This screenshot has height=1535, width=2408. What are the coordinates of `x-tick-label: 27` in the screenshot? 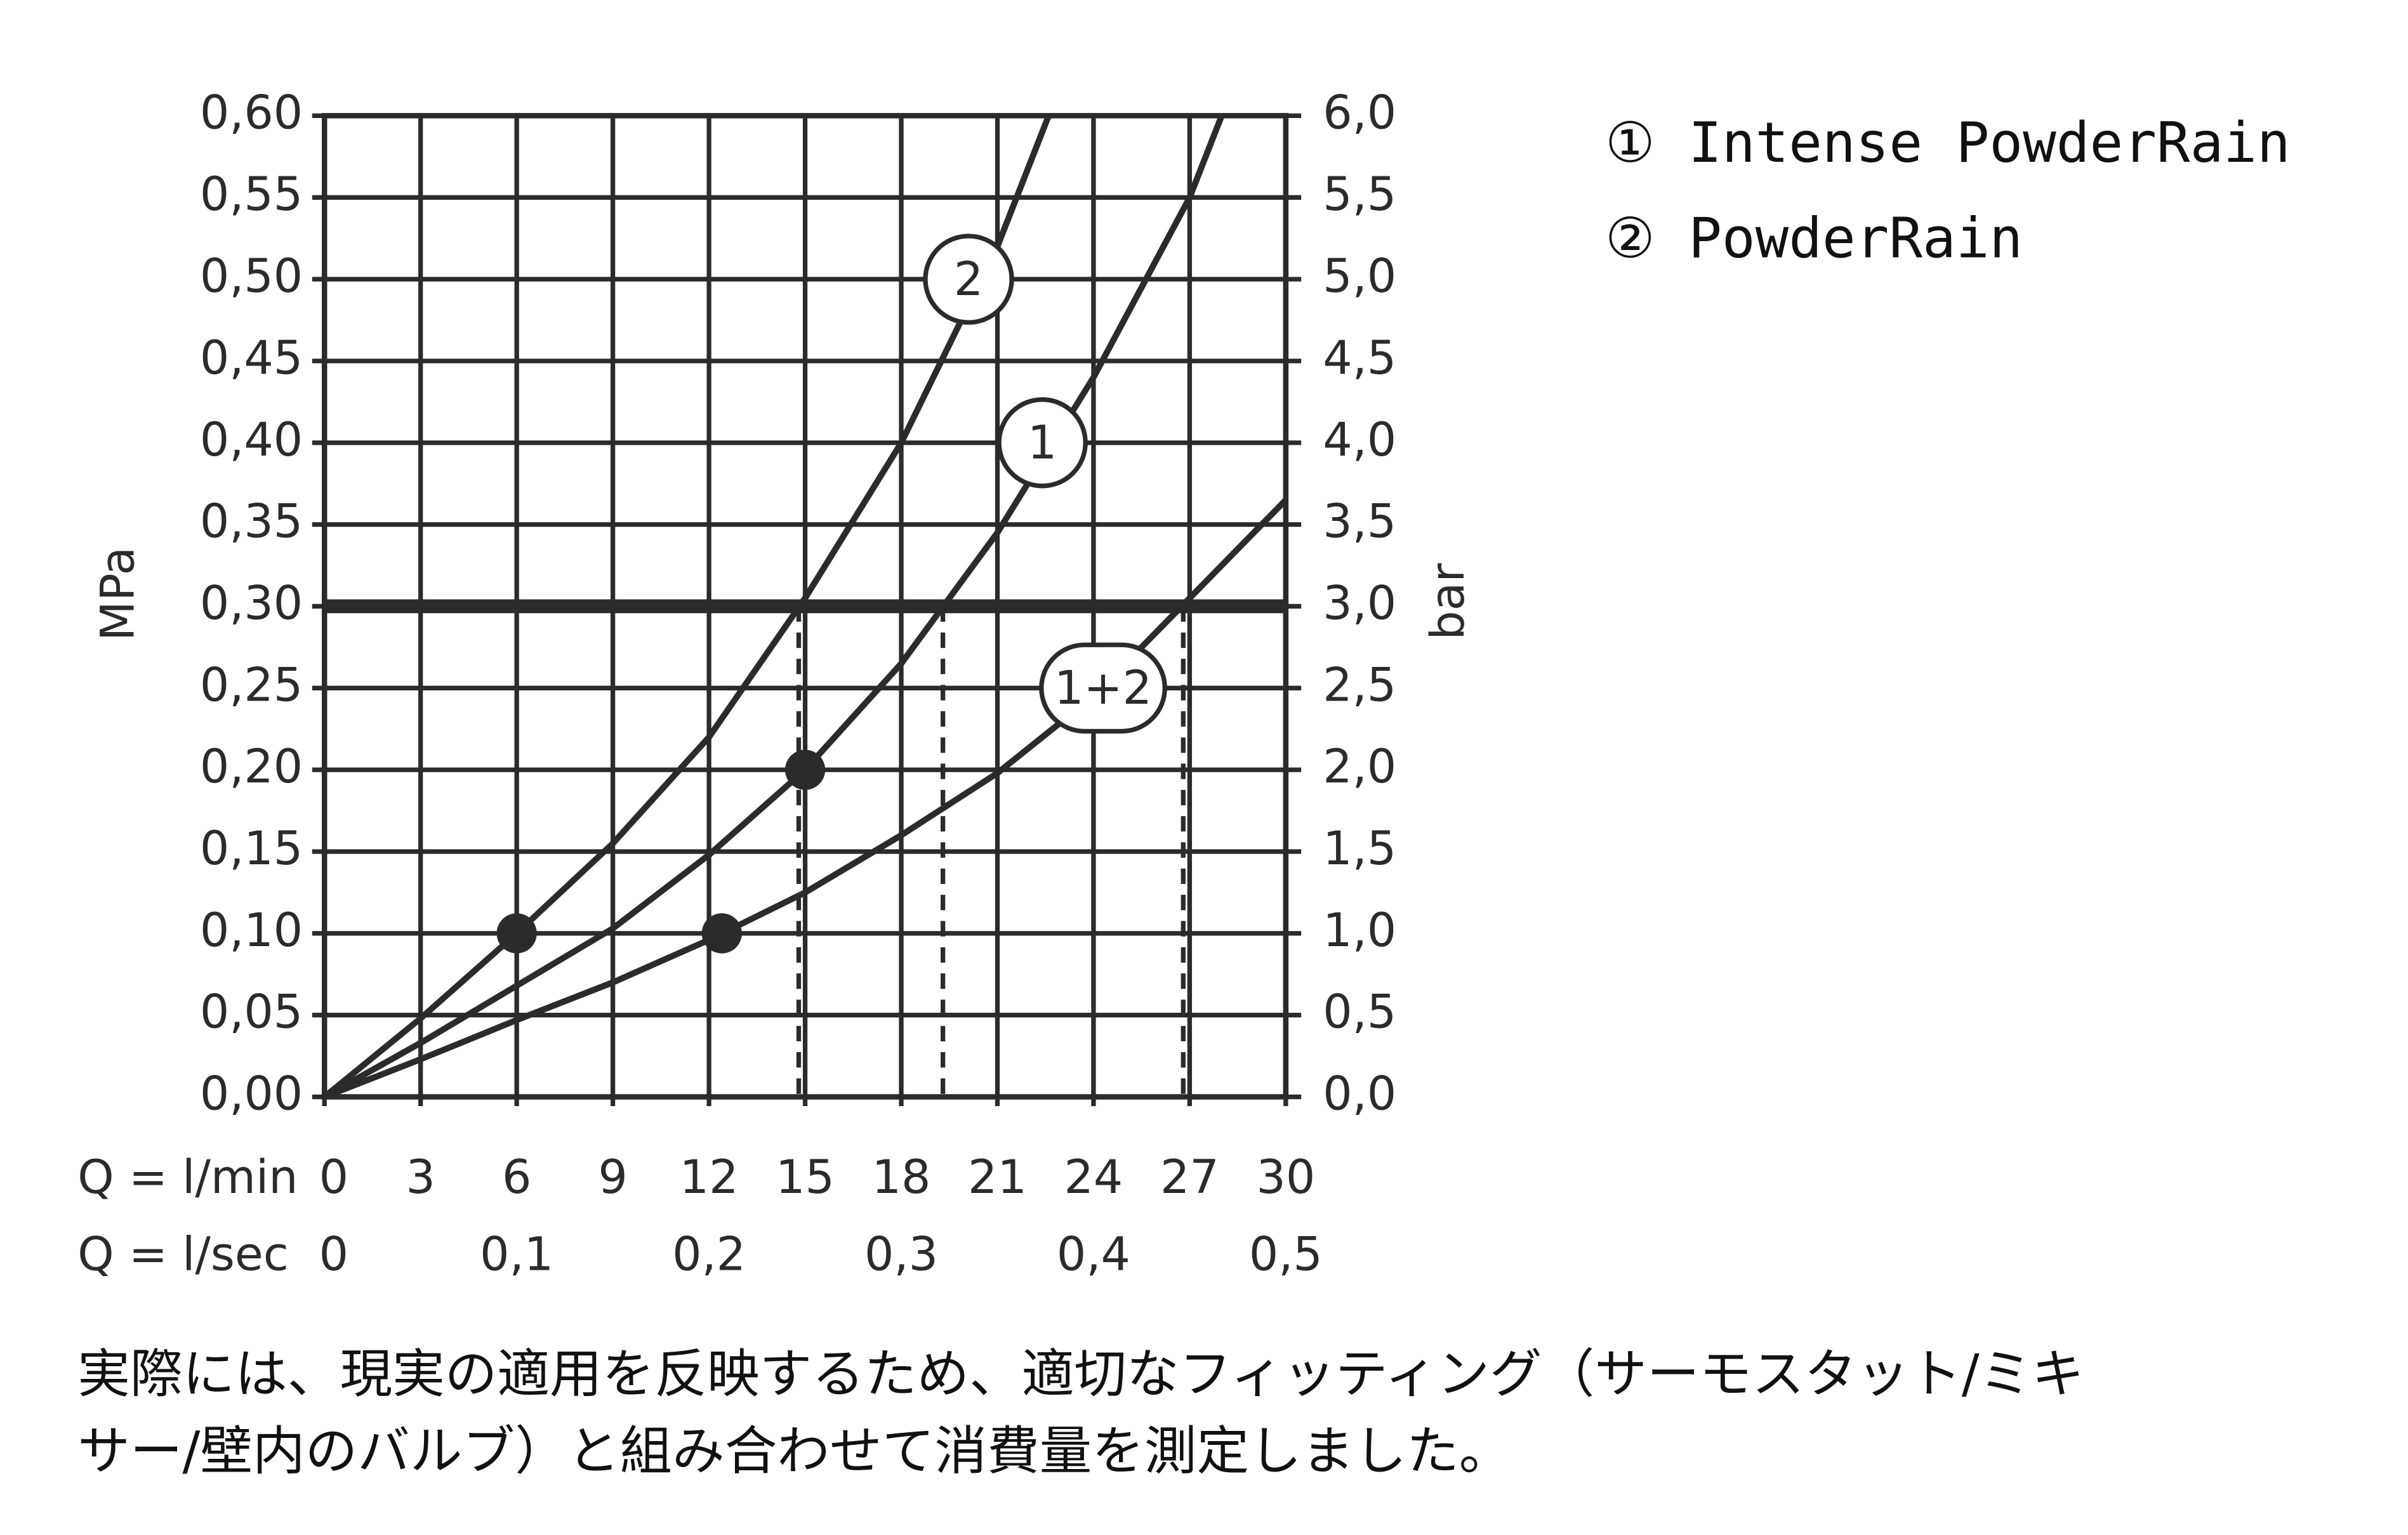 It's located at (1189, 1177).